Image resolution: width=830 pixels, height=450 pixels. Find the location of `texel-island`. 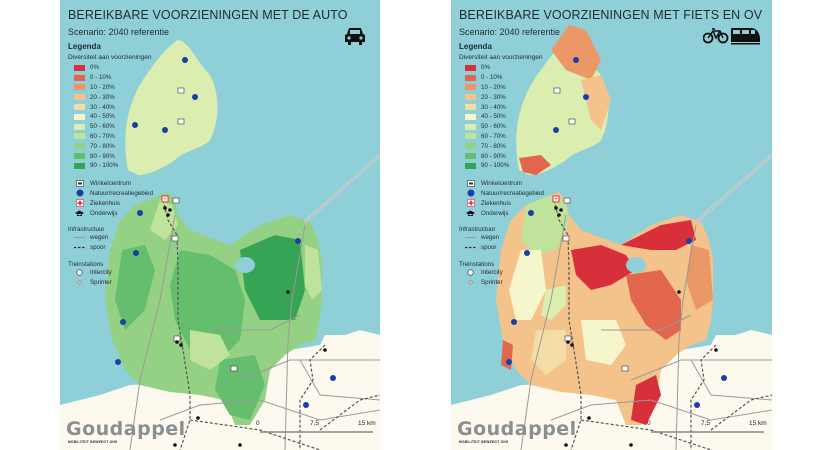

texel-island is located at coordinates (171, 107).